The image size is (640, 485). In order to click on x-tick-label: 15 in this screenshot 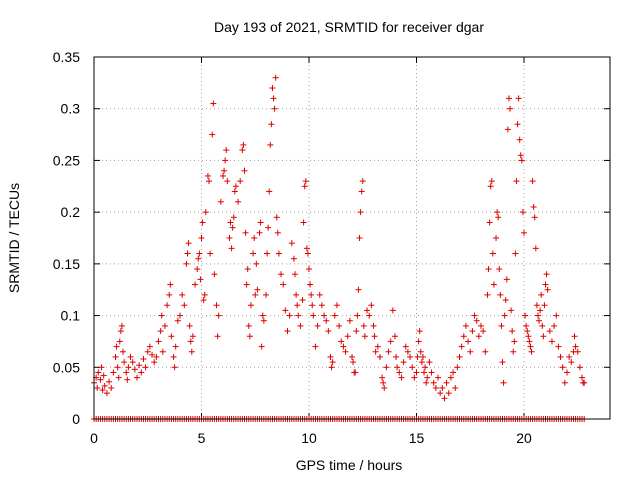, I will do `click(417, 438)`.